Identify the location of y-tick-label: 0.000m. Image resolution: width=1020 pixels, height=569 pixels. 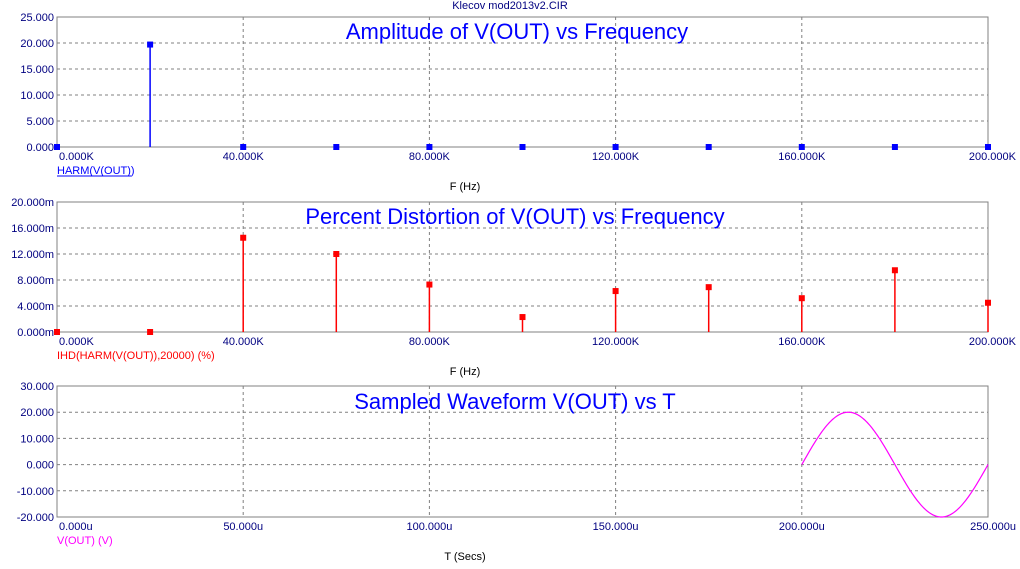
(35, 333).